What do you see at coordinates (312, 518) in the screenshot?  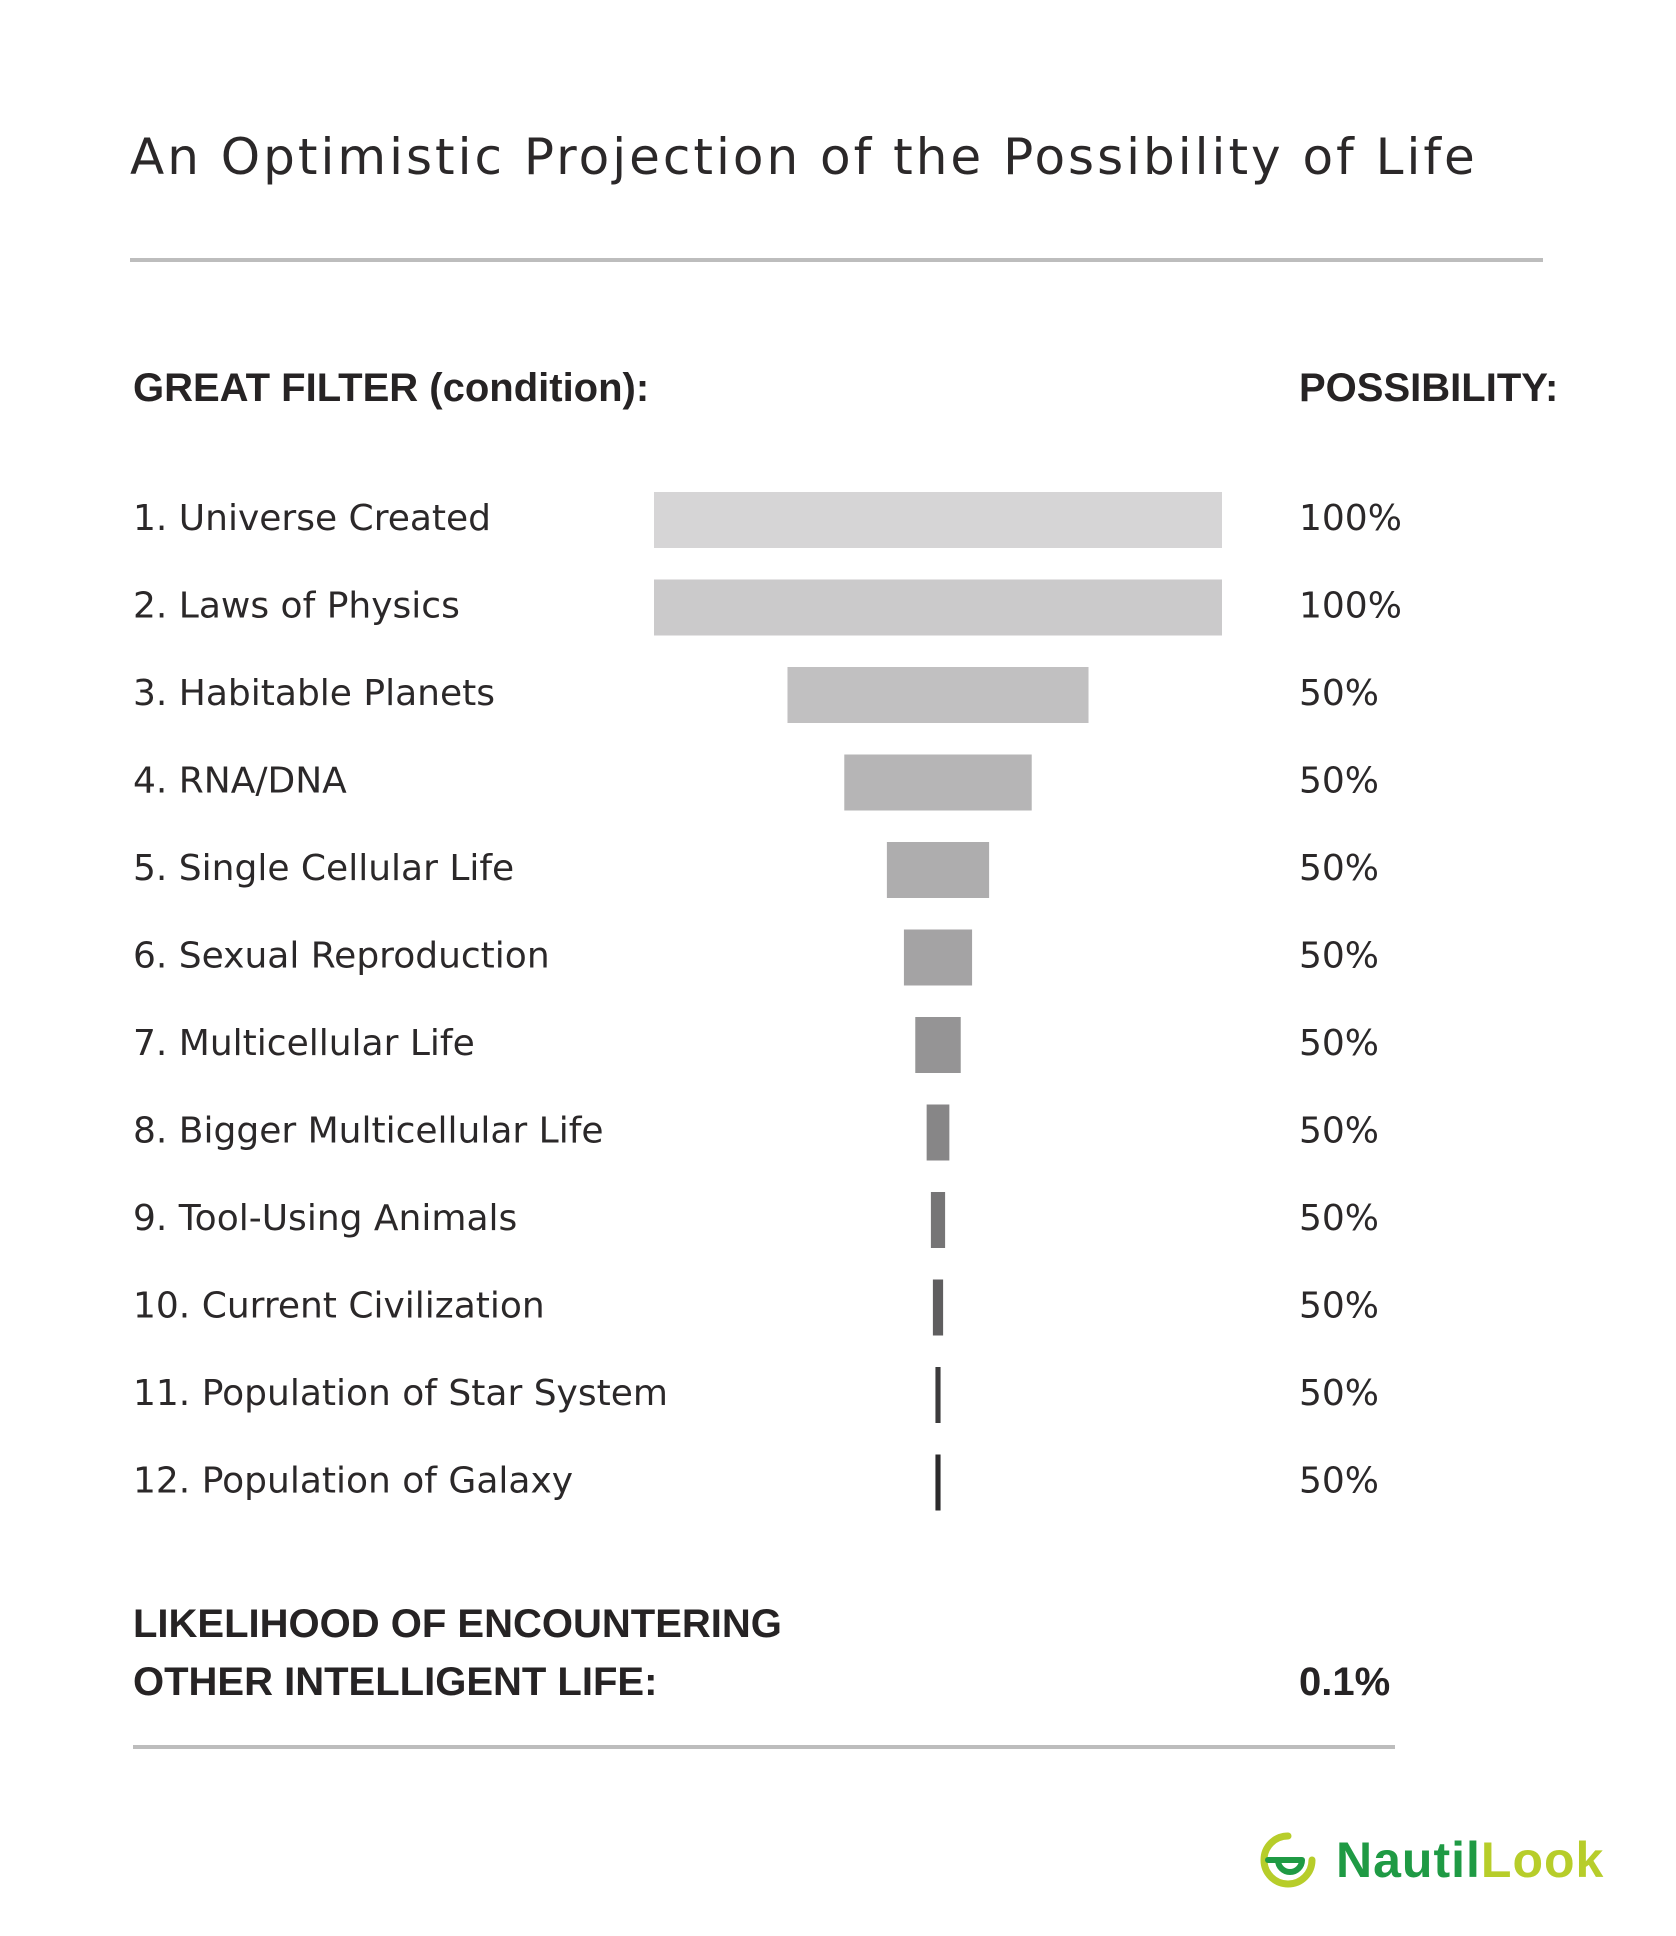 I see `category-label: 1. Universe Created` at bounding box center [312, 518].